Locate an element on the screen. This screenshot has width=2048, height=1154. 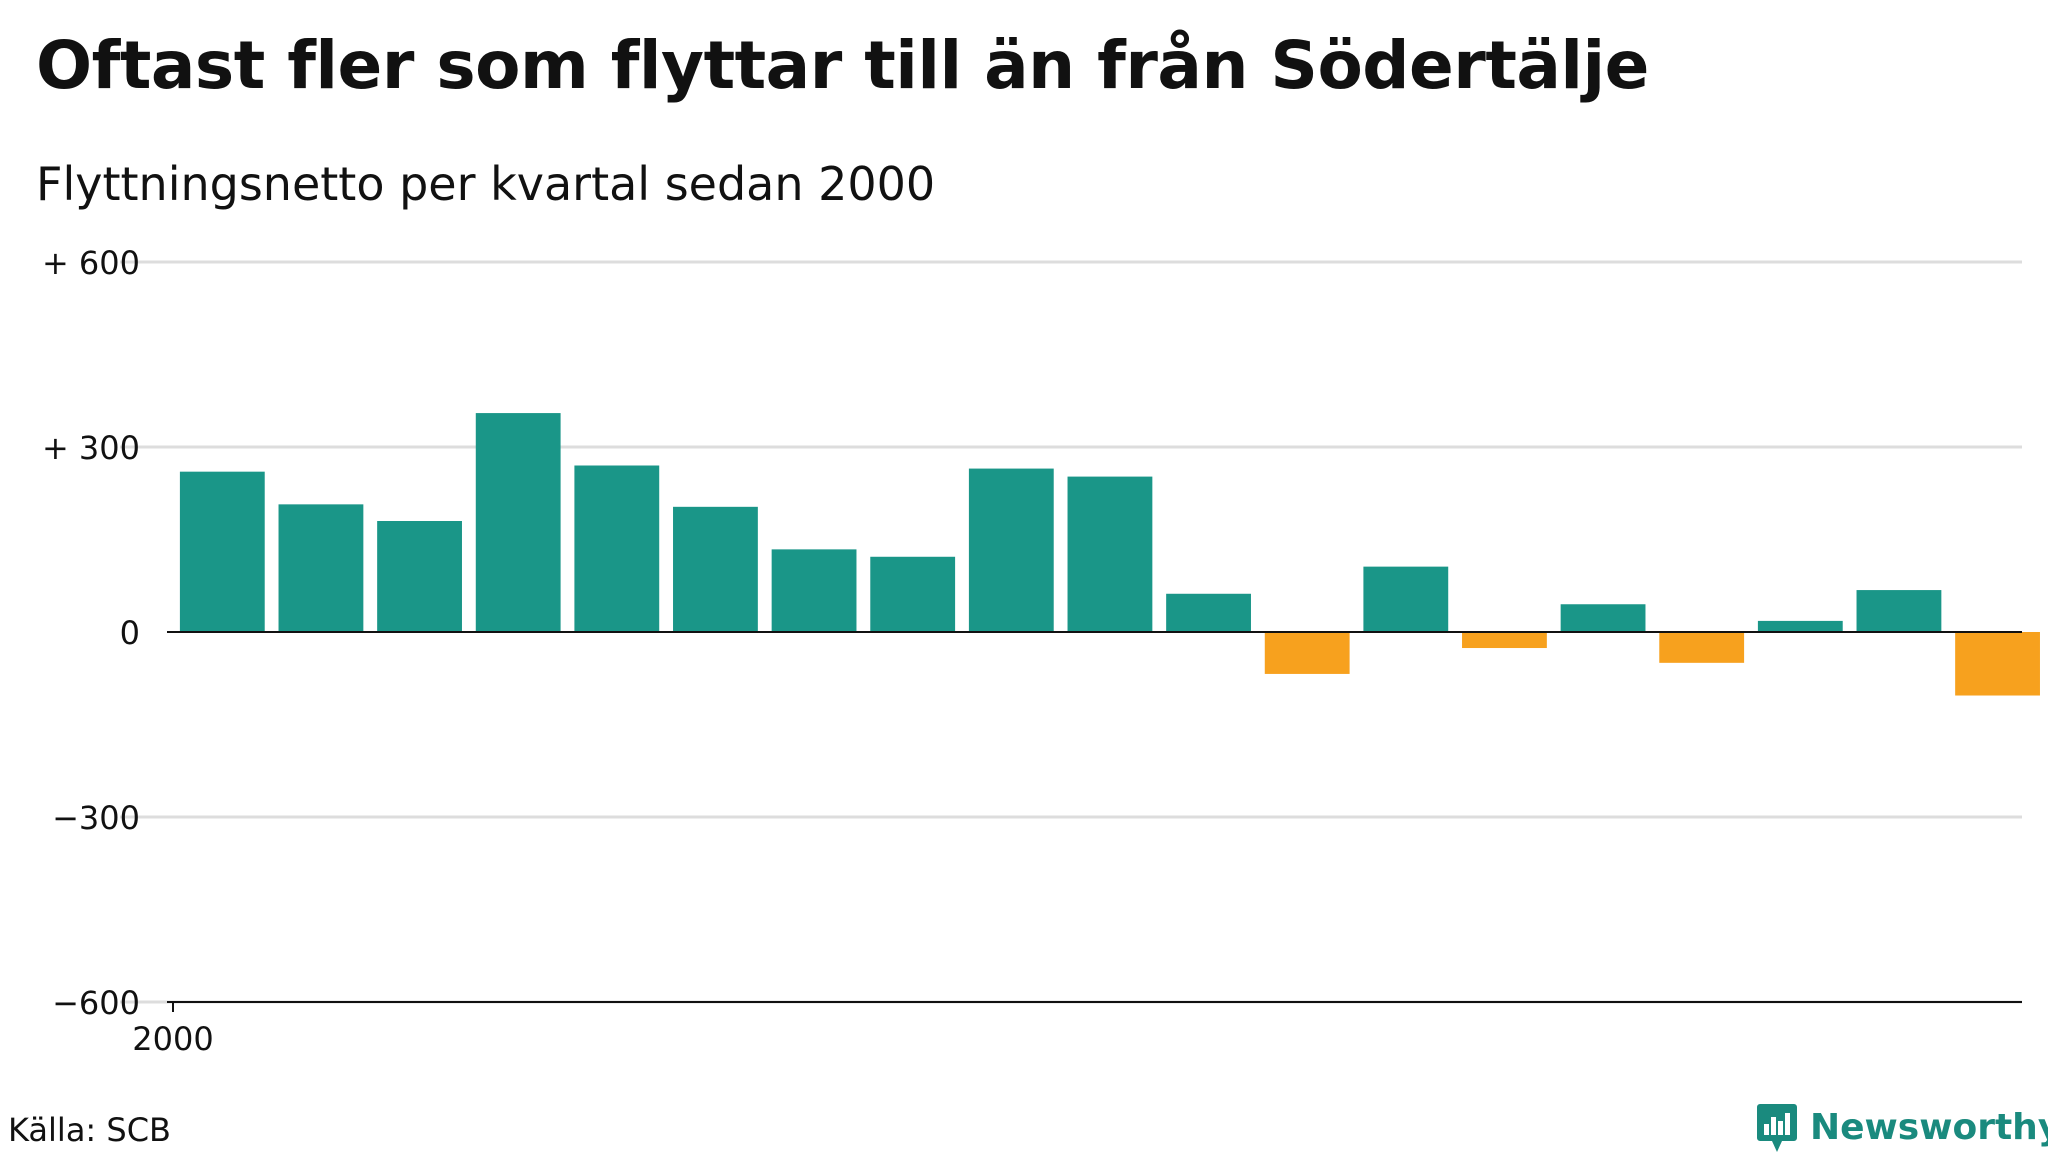
y-tick-label: −600 is located at coordinates (96, 1003).